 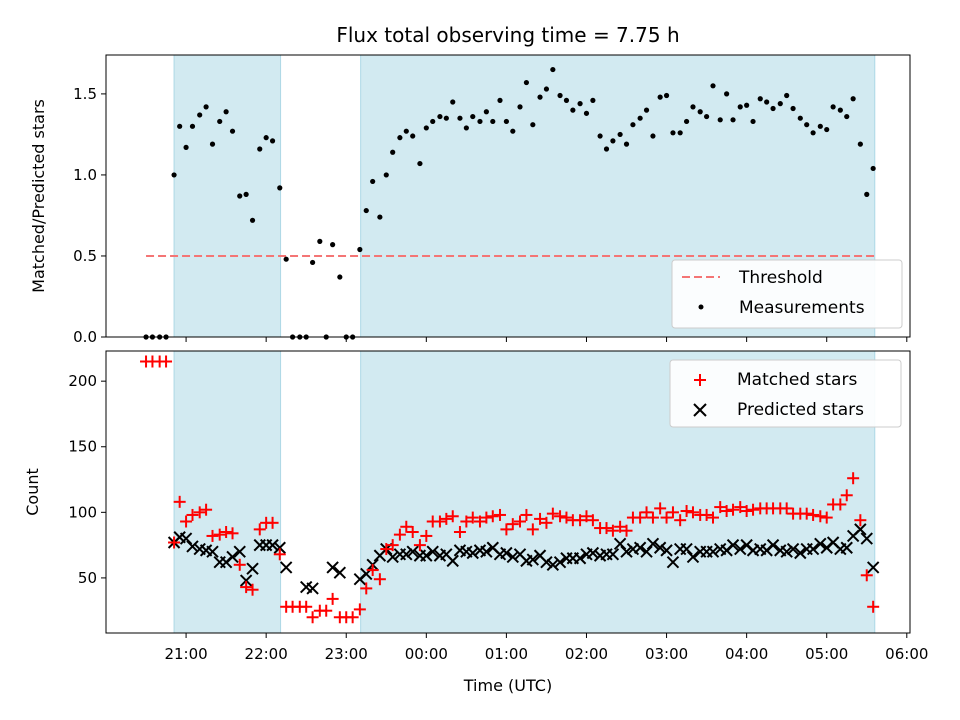 I want to click on x-tick-label: 21:00, so click(x=185, y=654).